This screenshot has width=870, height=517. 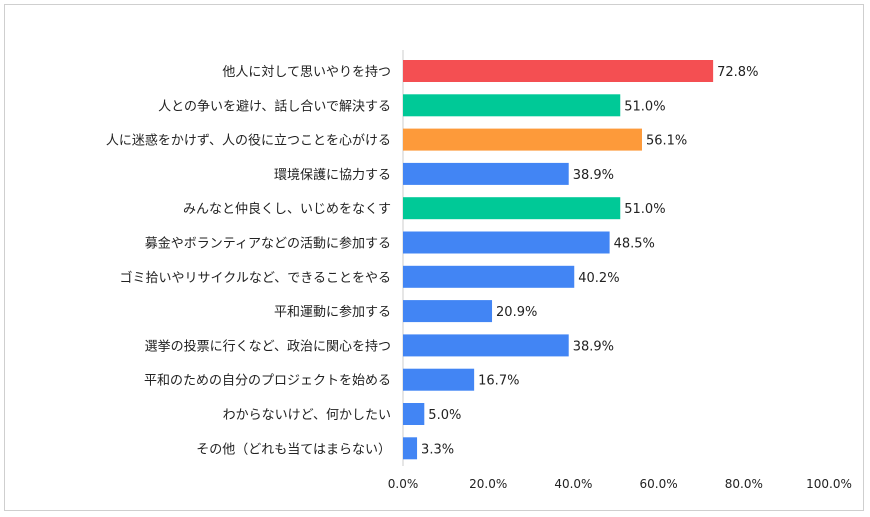 What do you see at coordinates (306, 72) in the screenshot?
I see `category-label: 他人に対して思いやりを持つ` at bounding box center [306, 72].